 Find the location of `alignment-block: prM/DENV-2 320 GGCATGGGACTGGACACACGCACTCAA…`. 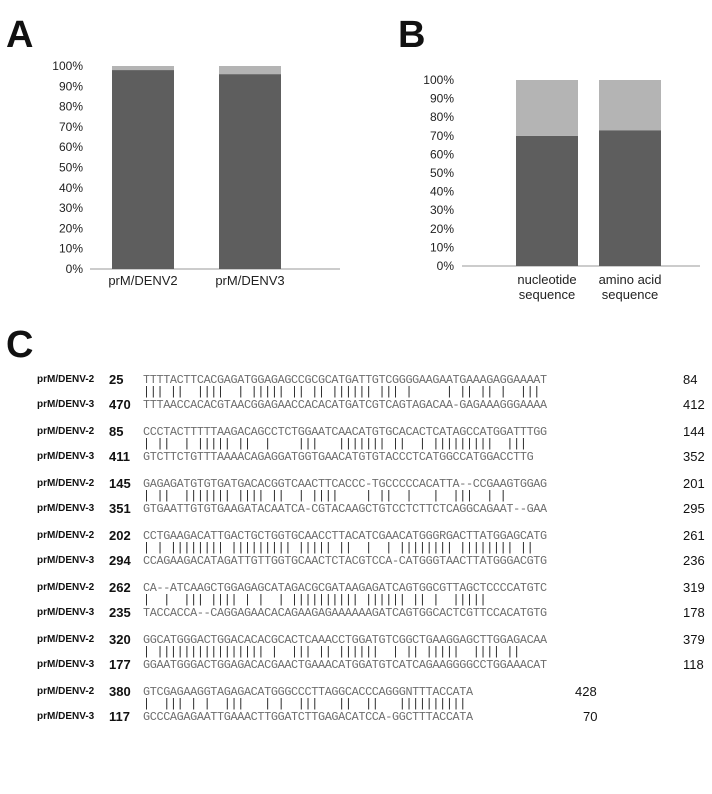

alignment-block: prM/DENV-2 320 GGCATGGGACTGGACACACGCACTCAA… is located at coordinates (356, 655).